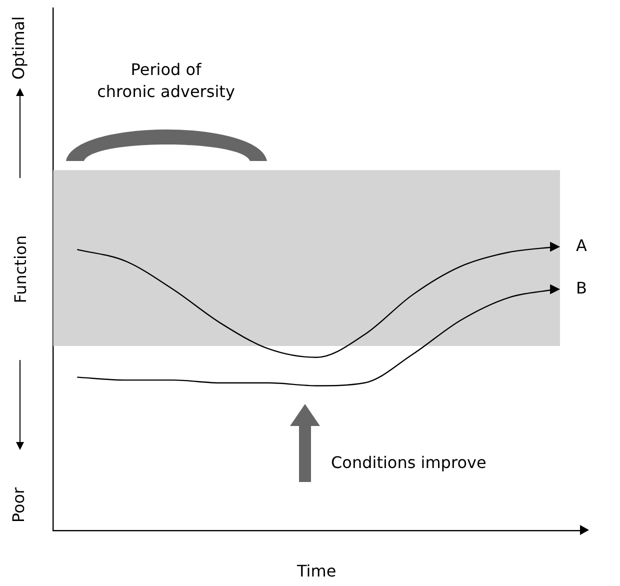 This screenshot has height=586, width=620. What do you see at coordinates (408, 462) in the screenshot?
I see `annotation: Conditions improve` at bounding box center [408, 462].